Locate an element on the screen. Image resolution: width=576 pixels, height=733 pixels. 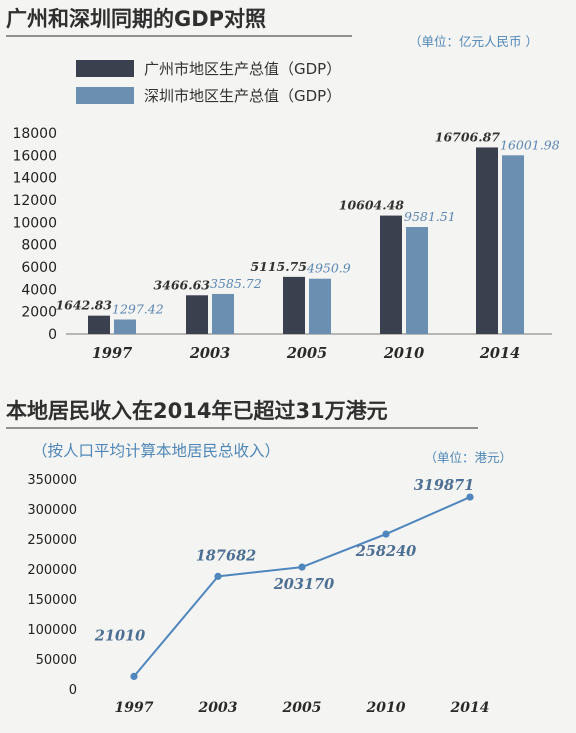
gdp-y-tick-label: 6000 is located at coordinates (39, 268).